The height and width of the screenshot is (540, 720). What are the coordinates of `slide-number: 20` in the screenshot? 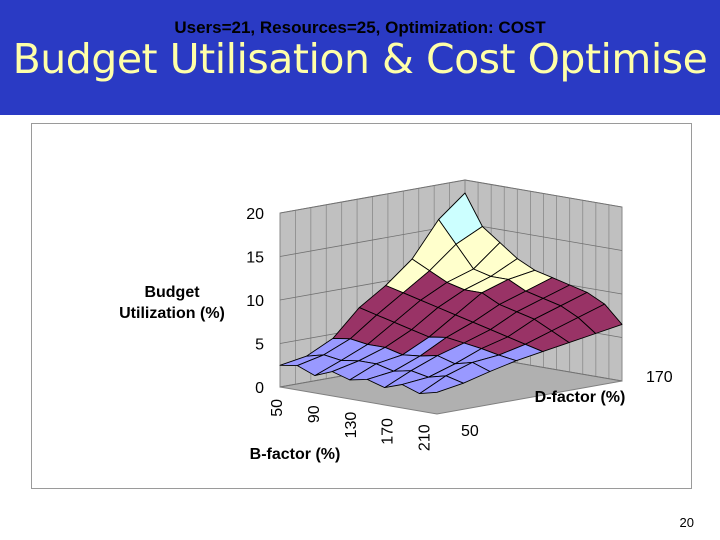 It's located at (686, 522).